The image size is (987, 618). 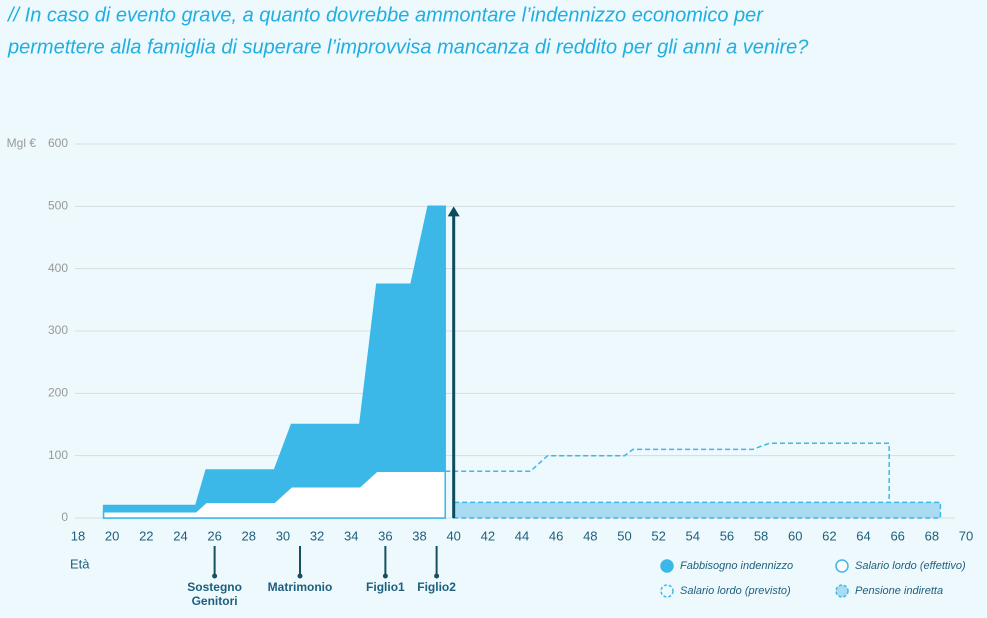 What do you see at coordinates (385, 535) in the screenshot?
I see `x-tick-label: 36` at bounding box center [385, 535].